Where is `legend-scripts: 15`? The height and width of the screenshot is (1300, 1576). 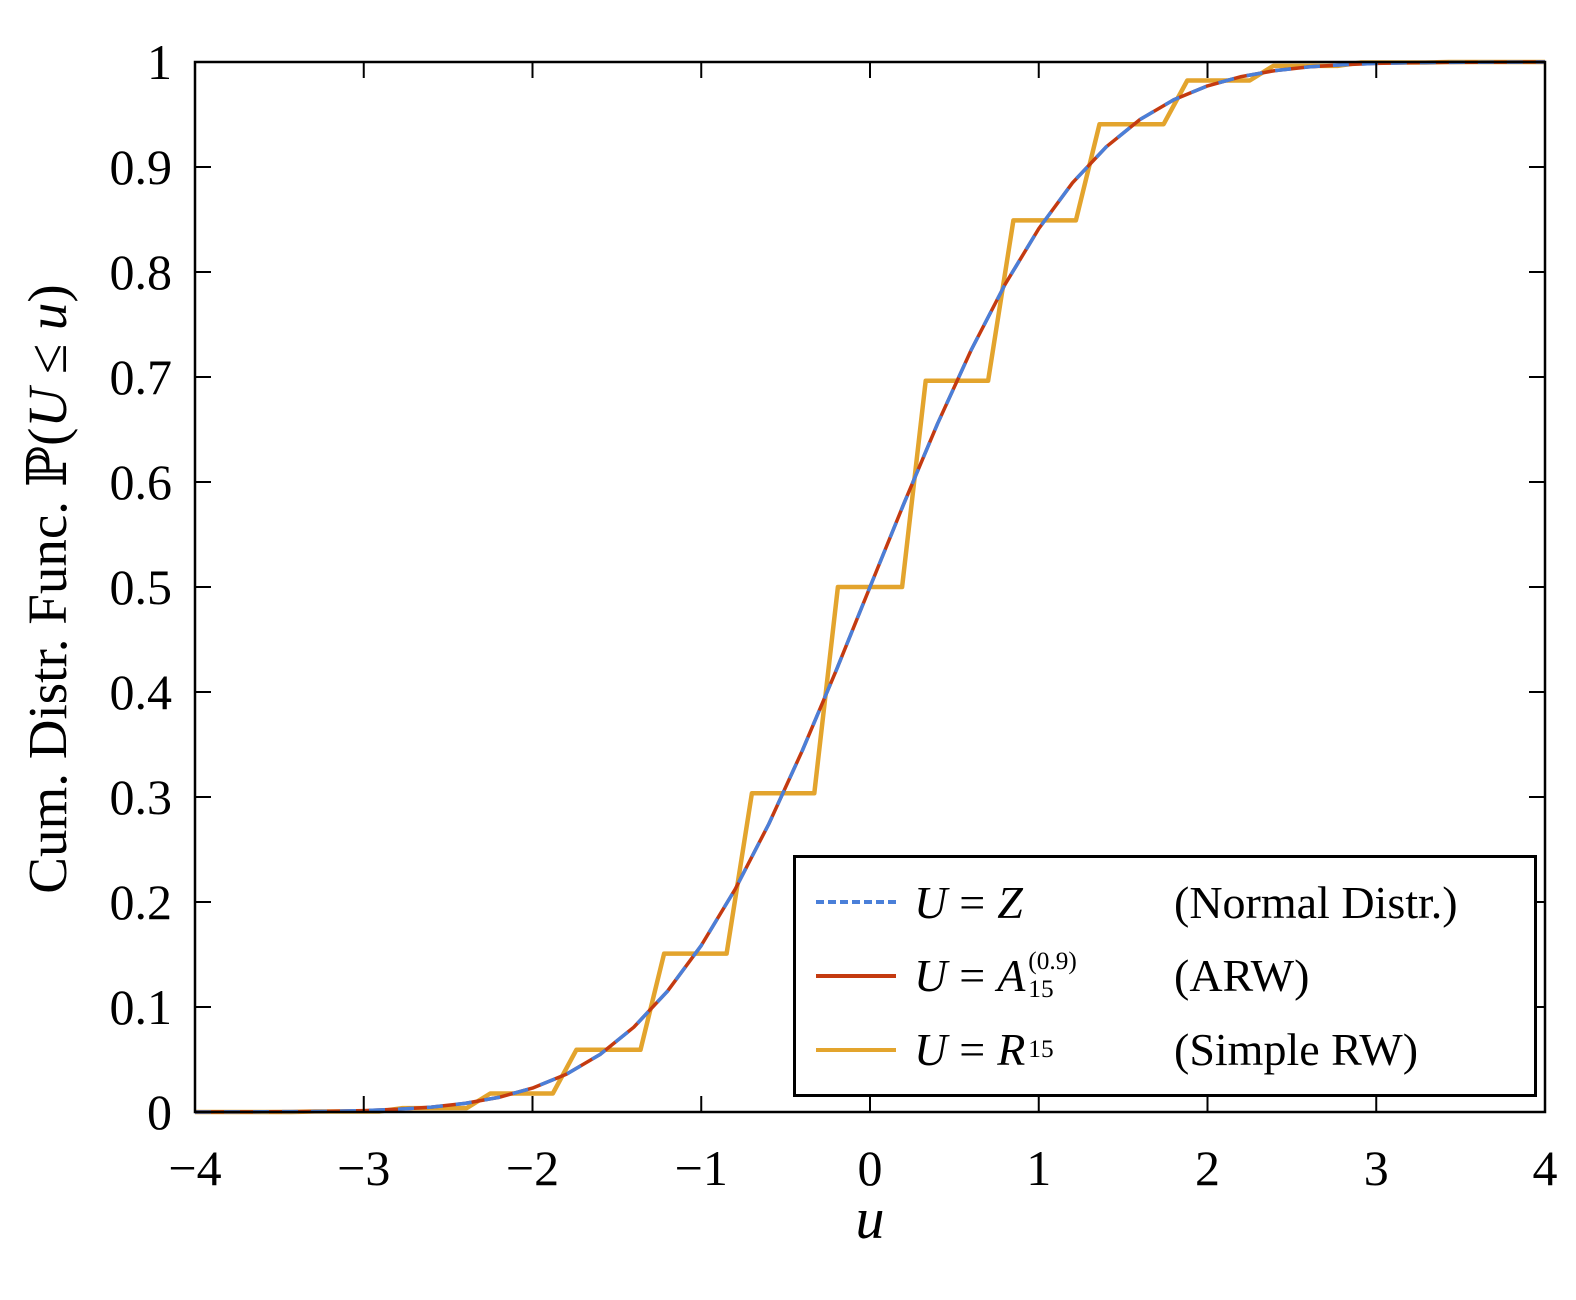 legend-scripts: 15 is located at coordinates (1041, 1049).